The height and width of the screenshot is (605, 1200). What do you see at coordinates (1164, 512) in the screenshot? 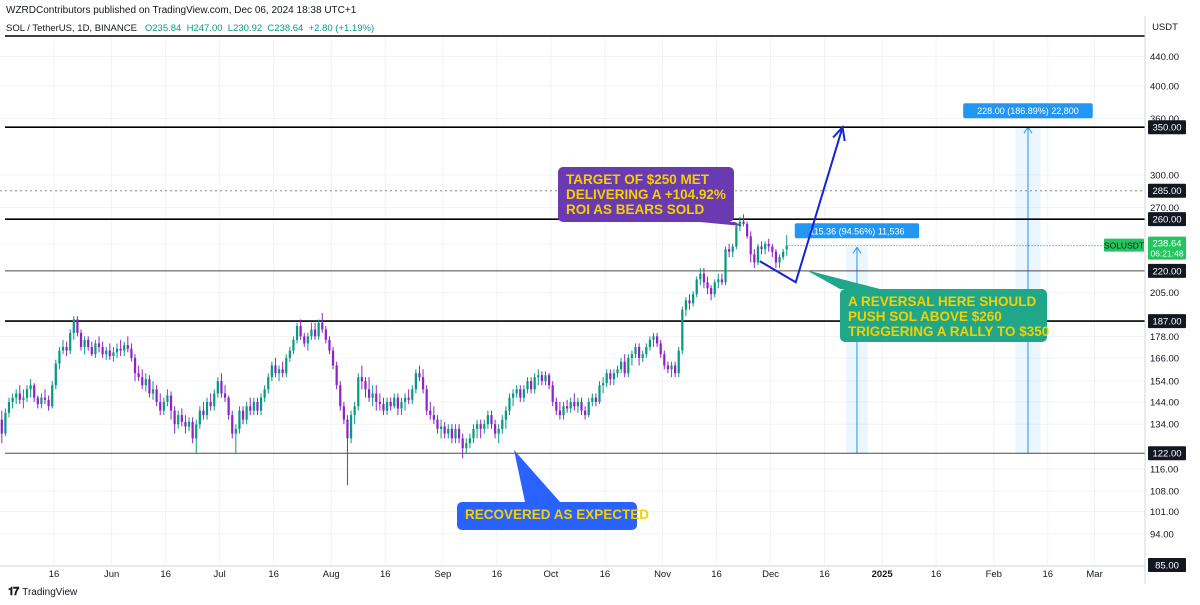
I see `y-tick-label: 101.00` at bounding box center [1164, 512].